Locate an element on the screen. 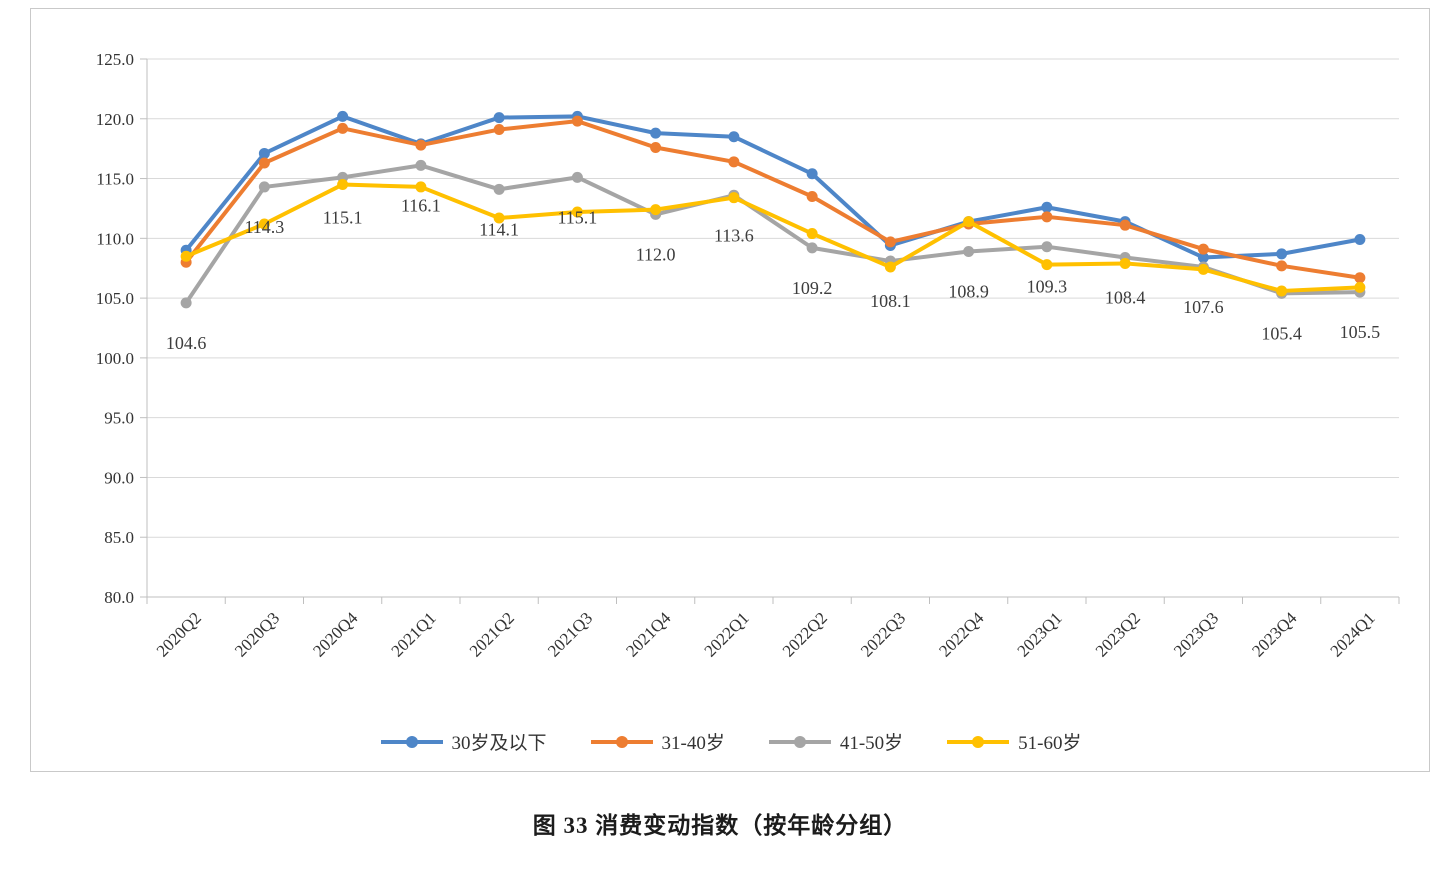 Image resolution: width=1440 pixels, height=875 pixels. chart-legend: 30岁及以下 31-40岁 41-50岁 51-60岁 is located at coordinates (730, 741).